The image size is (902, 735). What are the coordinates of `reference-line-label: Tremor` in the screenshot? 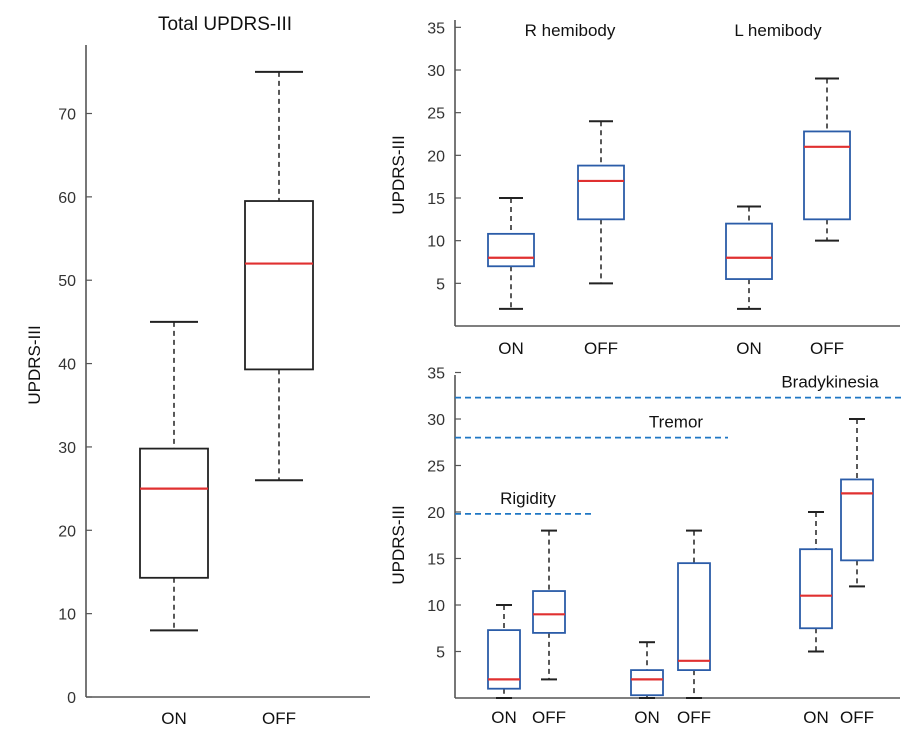 It's located at (676, 422).